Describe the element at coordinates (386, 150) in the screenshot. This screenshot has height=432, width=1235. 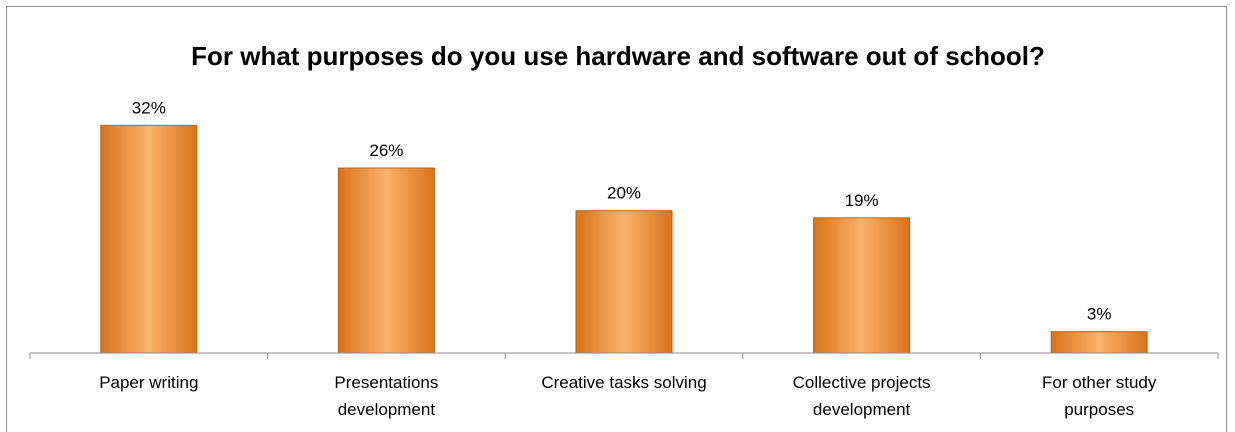
I see `data-label-2: 26%` at that location.